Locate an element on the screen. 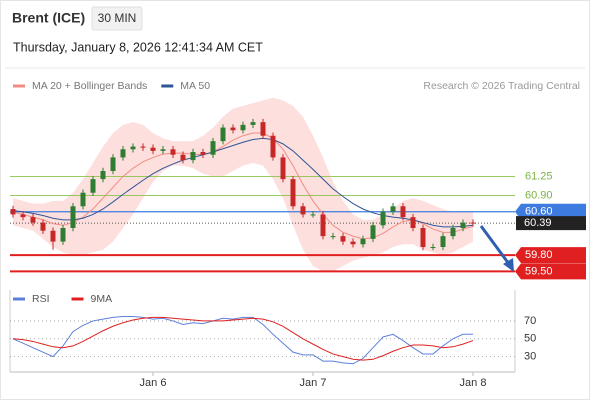 The height and width of the screenshot is (400, 590). y-tick-label: 70 is located at coordinates (530, 321).